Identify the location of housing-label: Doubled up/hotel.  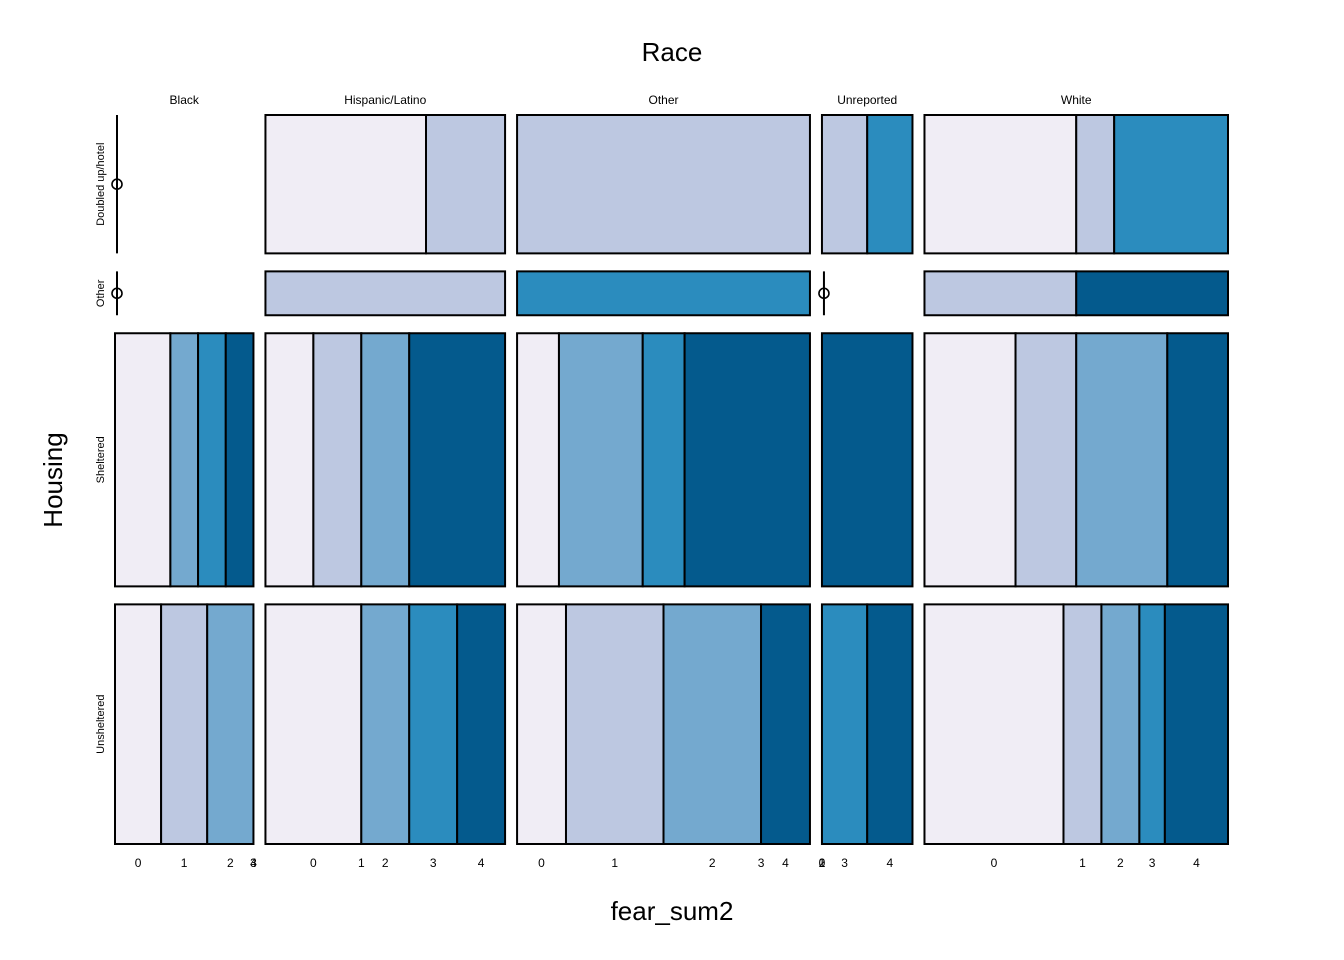
(101, 184).